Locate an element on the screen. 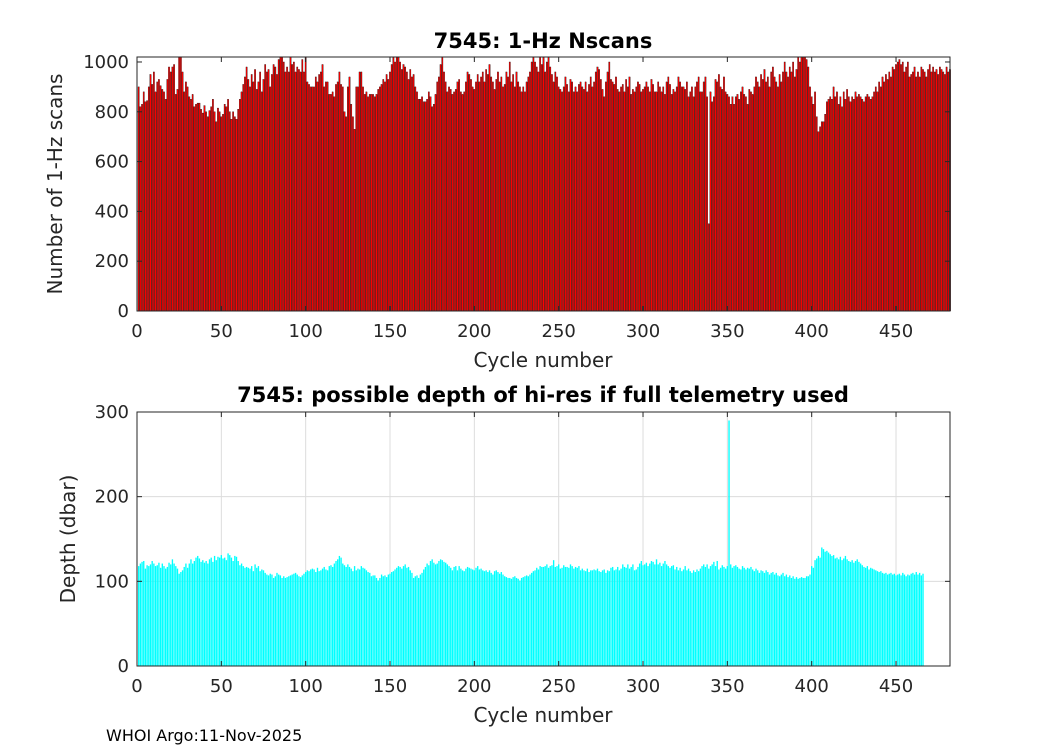 The image size is (1050, 750). nscans-x-label: Cycle number is located at coordinates (543, 360).